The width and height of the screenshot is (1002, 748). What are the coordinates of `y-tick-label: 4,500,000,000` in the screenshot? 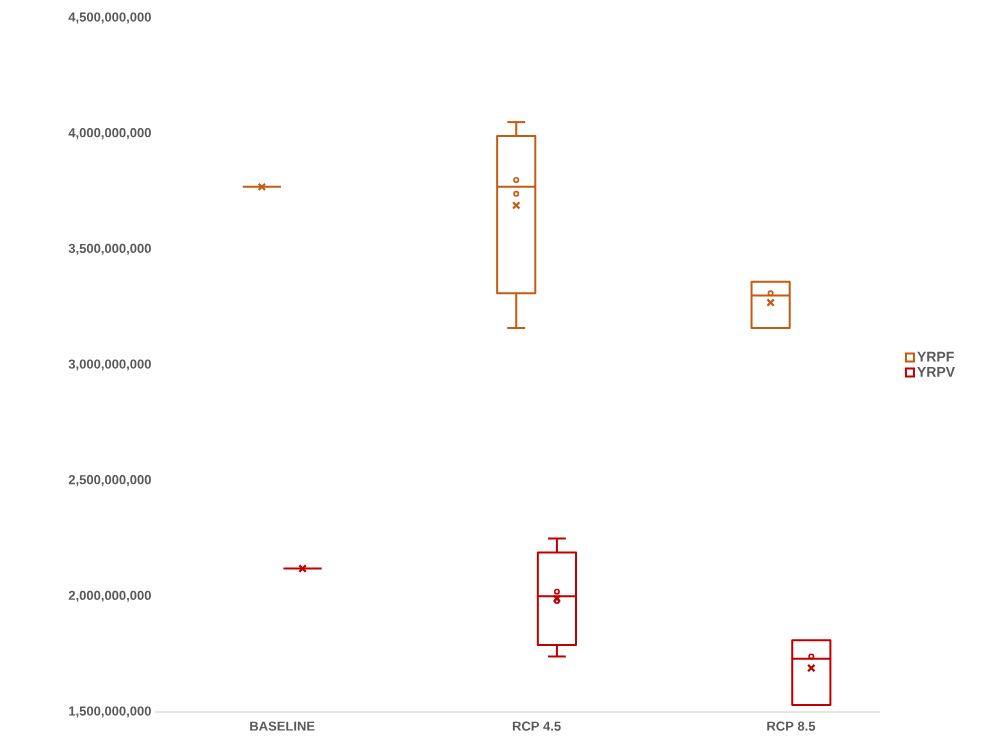 It's located at (109, 18).